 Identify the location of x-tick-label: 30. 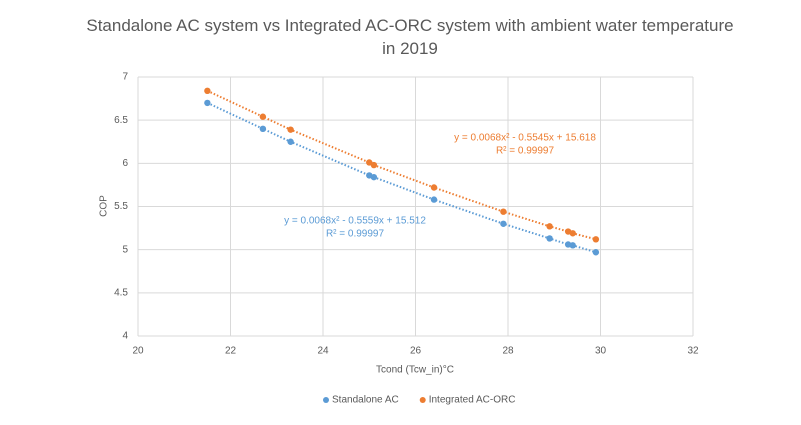
(601, 351).